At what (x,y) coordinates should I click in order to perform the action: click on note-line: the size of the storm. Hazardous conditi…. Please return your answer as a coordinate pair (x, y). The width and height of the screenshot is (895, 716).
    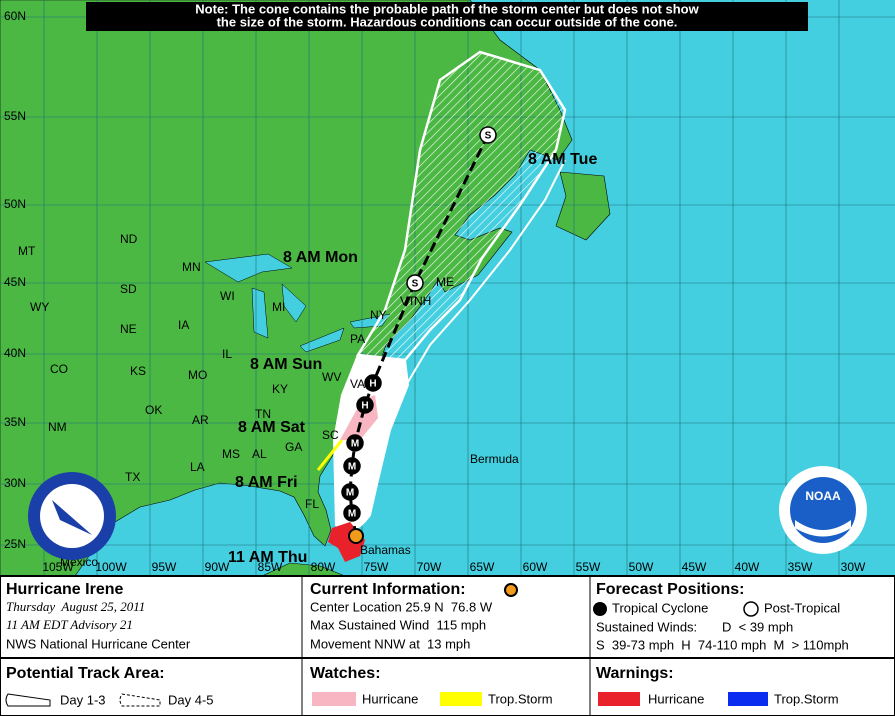
    Looking at the image, I should click on (447, 21).